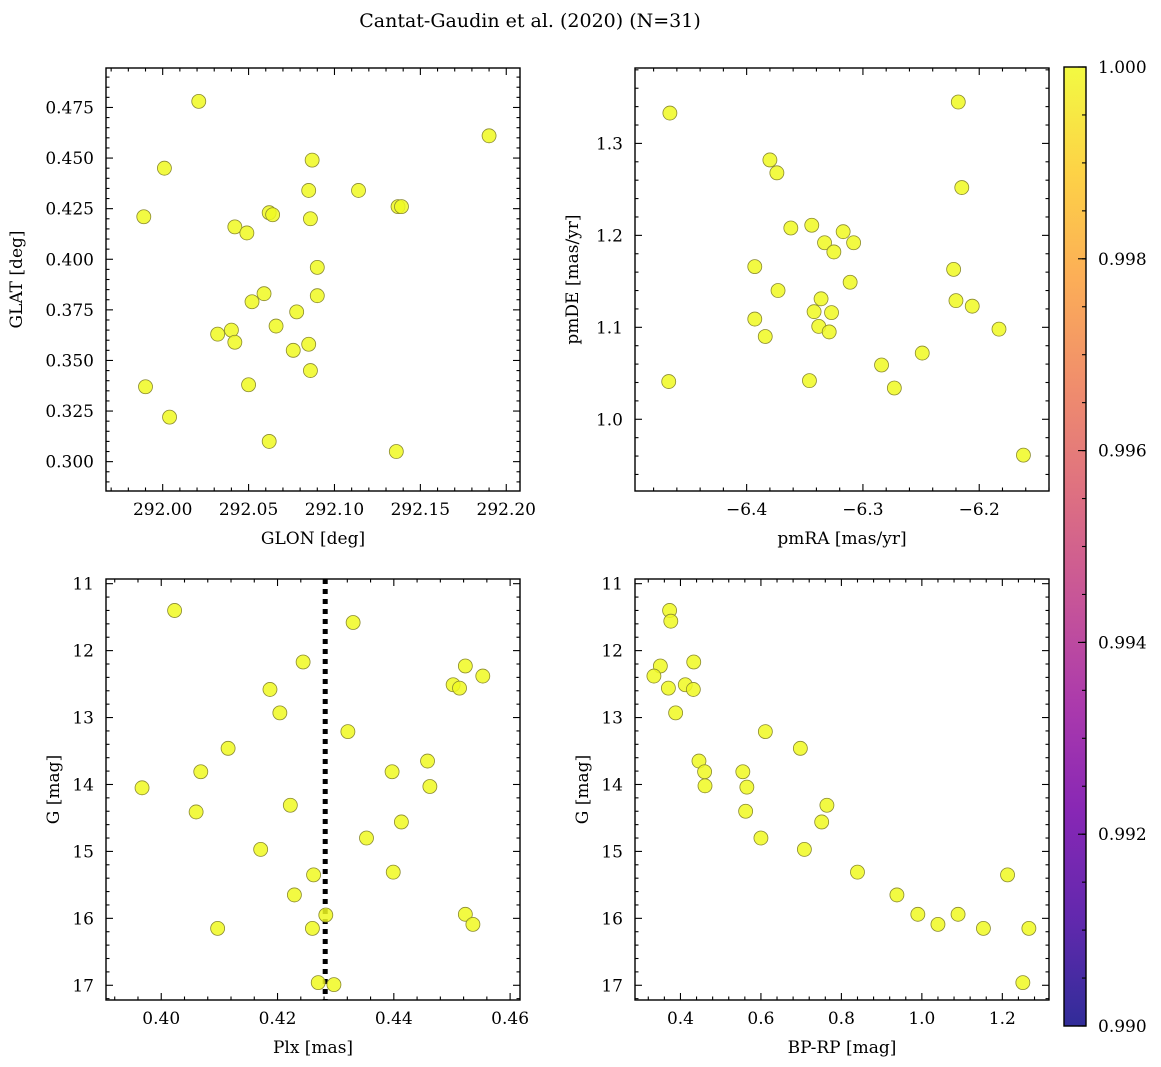 The width and height of the screenshot is (1161, 1067). Describe the element at coordinates (83, 652) in the screenshot. I see `y-tick-label: 12` at that location.